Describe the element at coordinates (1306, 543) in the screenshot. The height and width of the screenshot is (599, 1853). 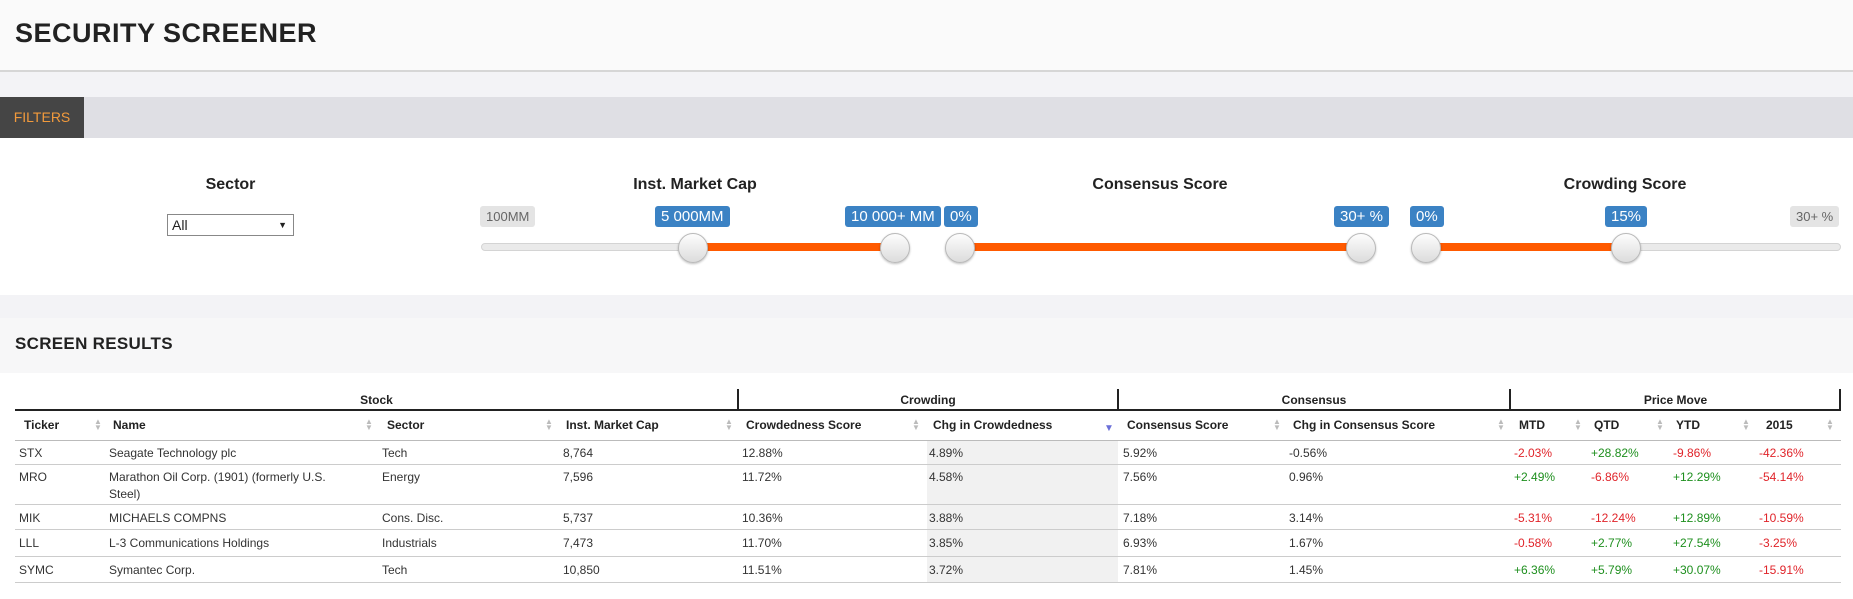
I see `chg-consensus-cell: 1.67%` at that location.